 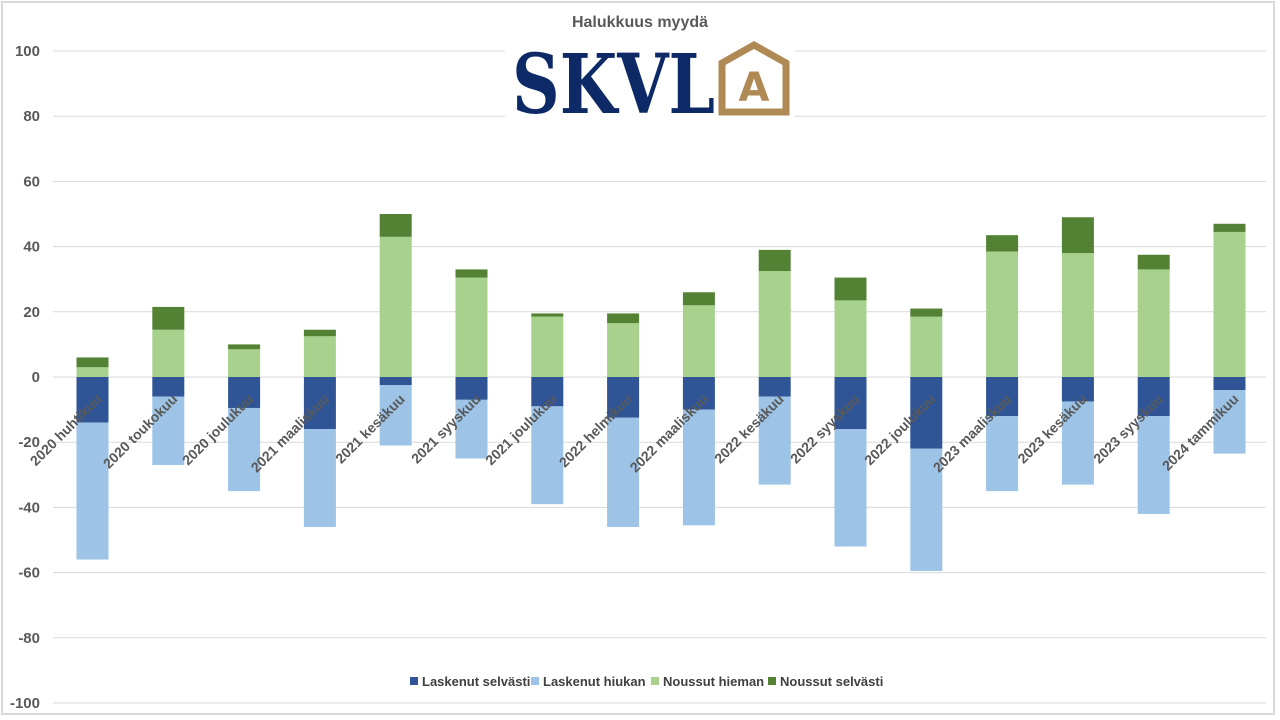 I want to click on logo-mark-letter: A, so click(x=754, y=88).